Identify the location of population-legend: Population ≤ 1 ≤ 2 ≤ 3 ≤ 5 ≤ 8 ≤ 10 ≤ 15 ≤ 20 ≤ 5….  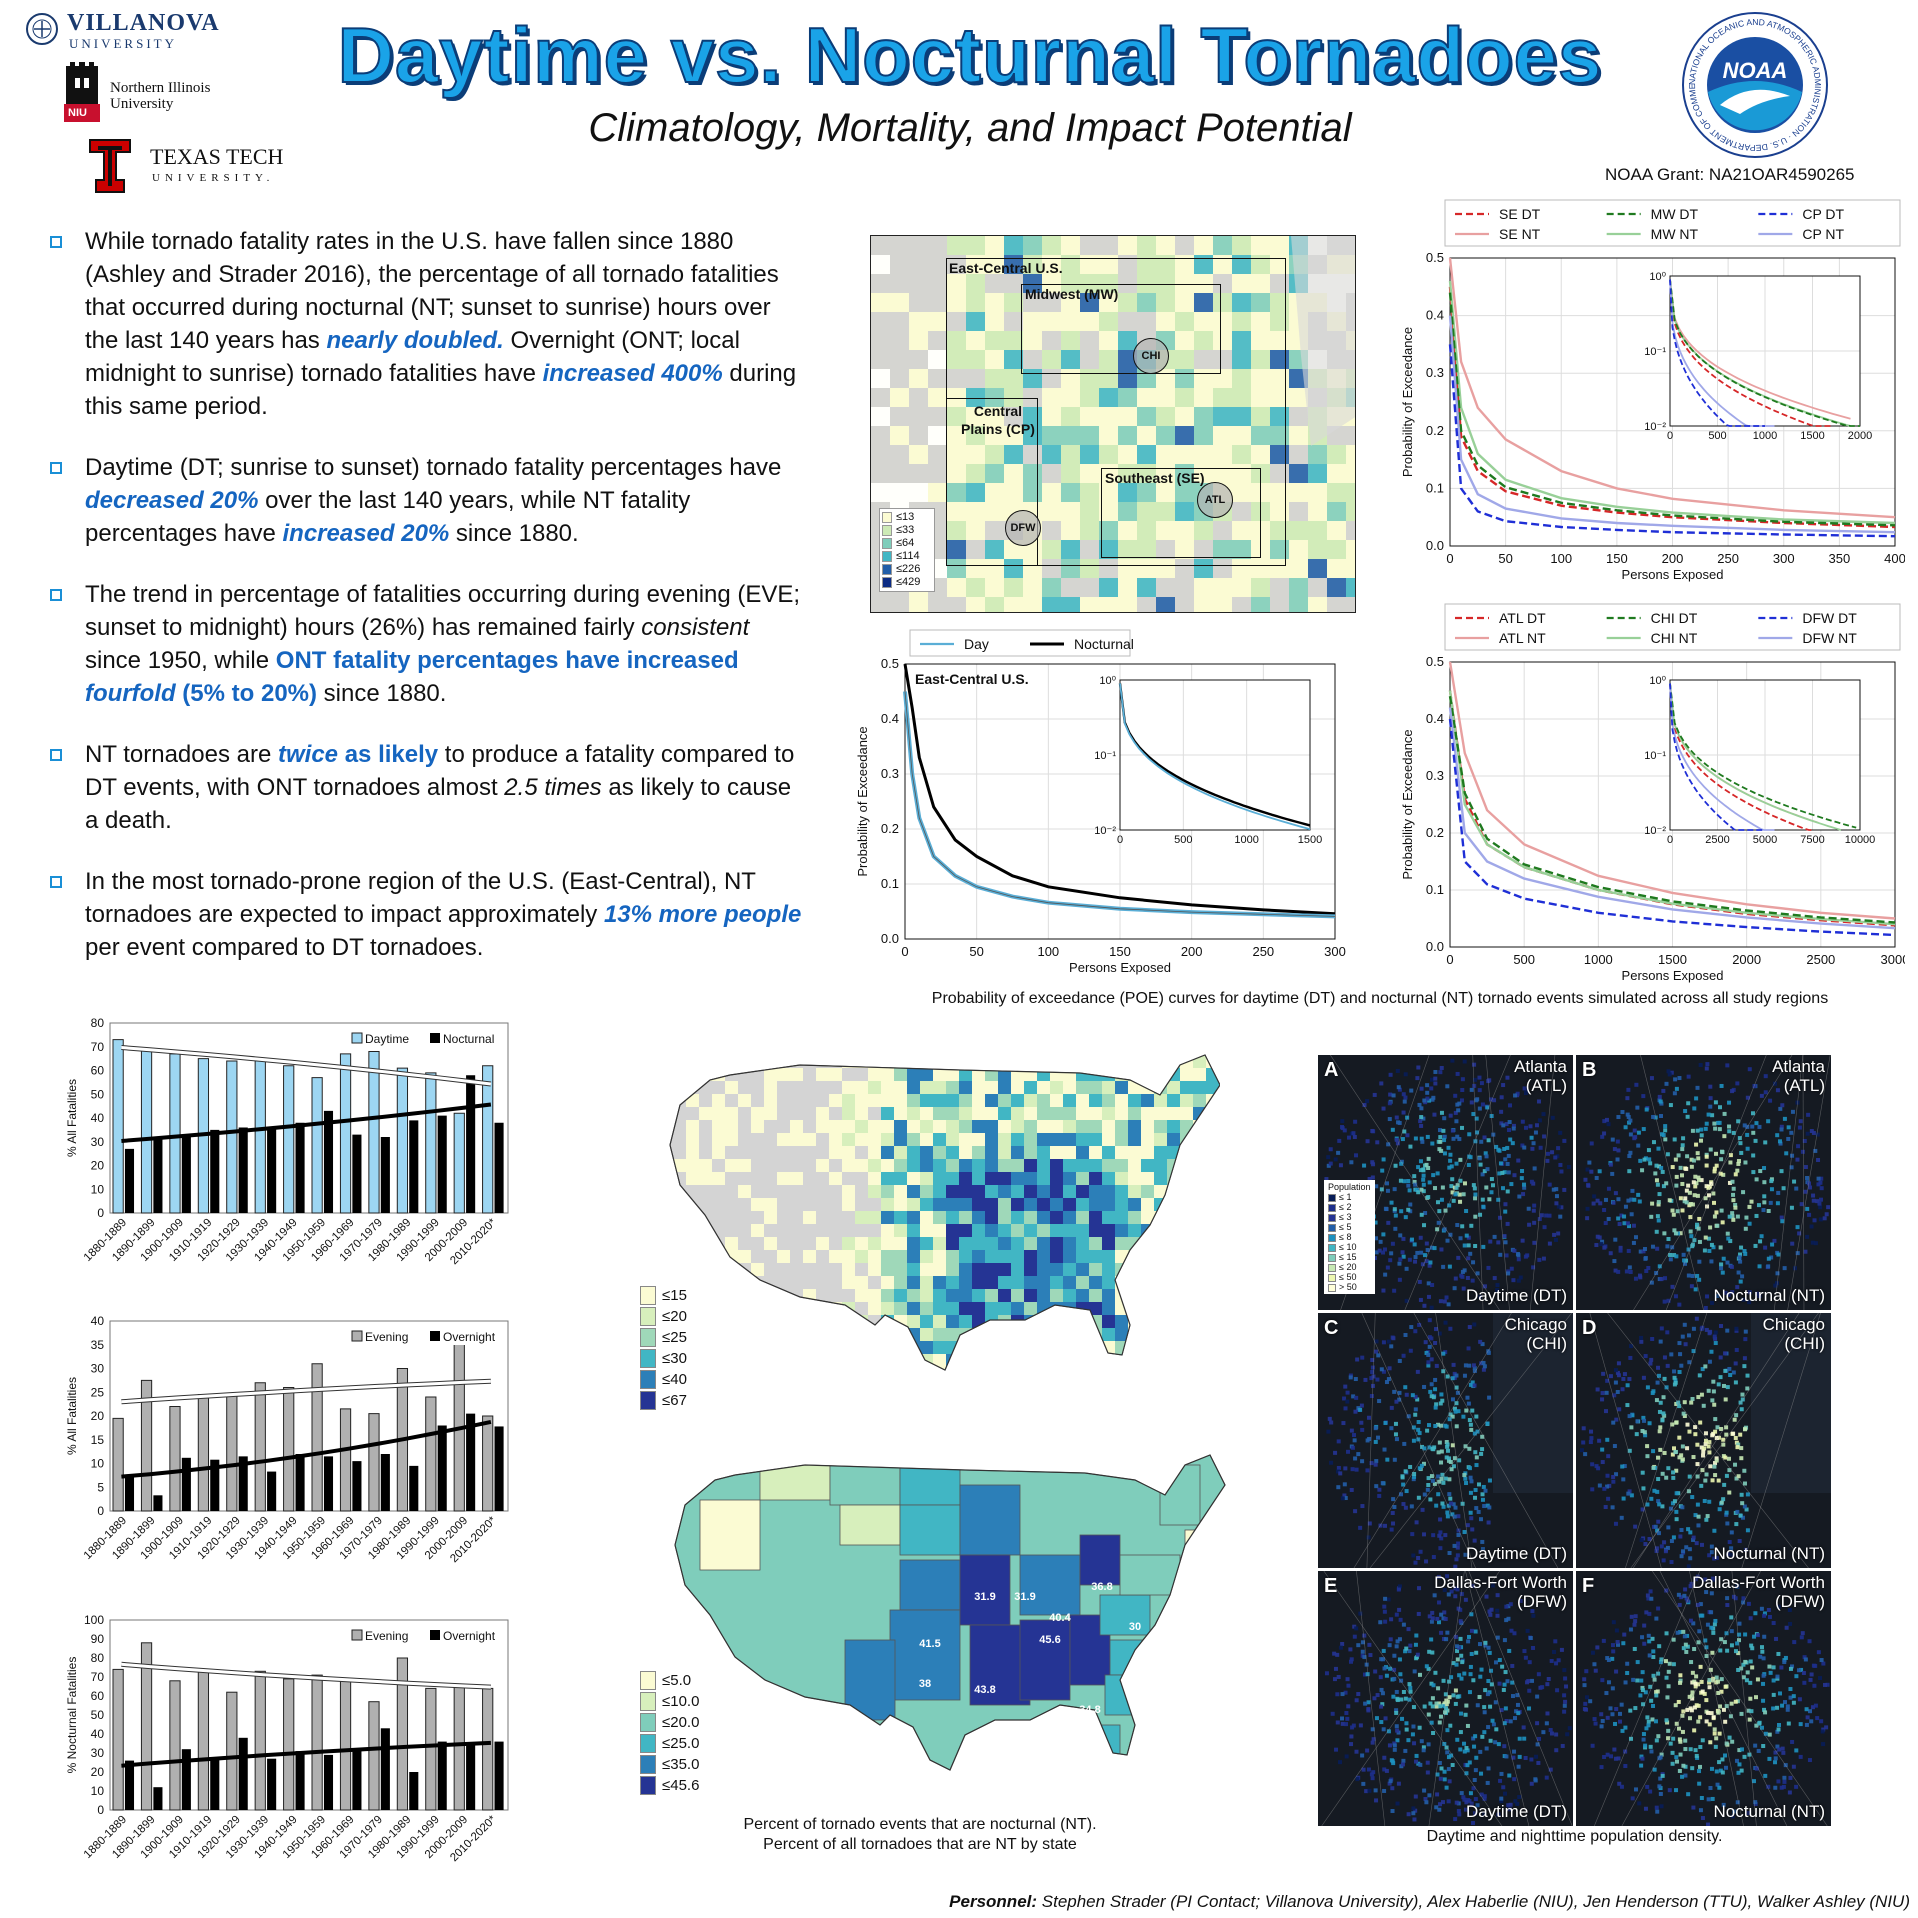
(1349, 1237).